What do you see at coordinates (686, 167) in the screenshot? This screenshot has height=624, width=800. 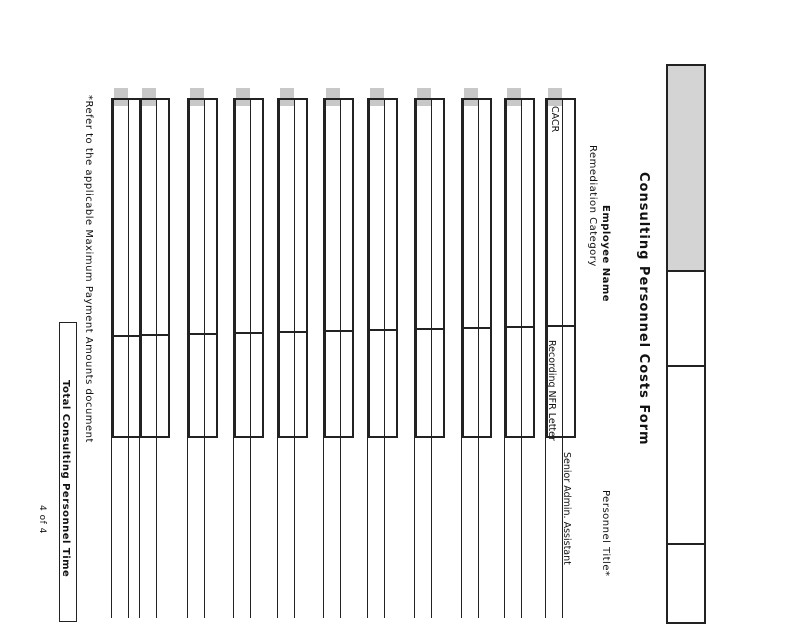 I see `header-shaded-block` at bounding box center [686, 167].